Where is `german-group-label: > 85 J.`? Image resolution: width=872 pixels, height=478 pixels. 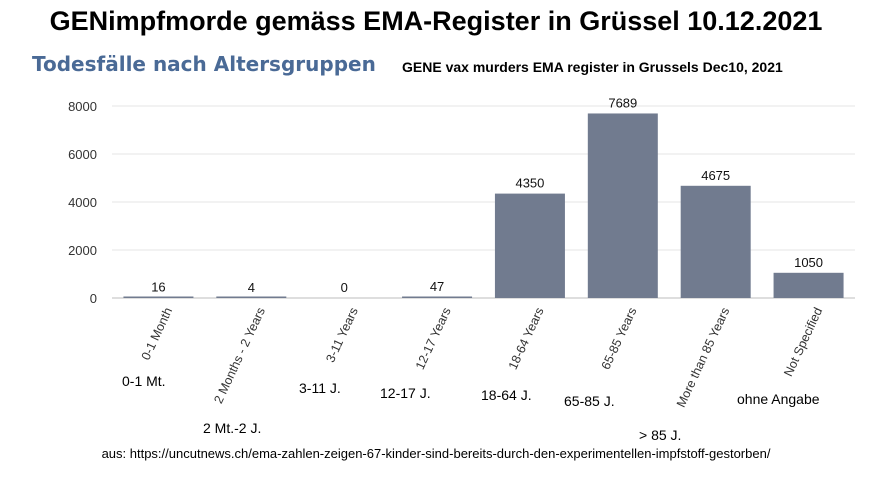
german-group-label: > 85 J. is located at coordinates (660, 435).